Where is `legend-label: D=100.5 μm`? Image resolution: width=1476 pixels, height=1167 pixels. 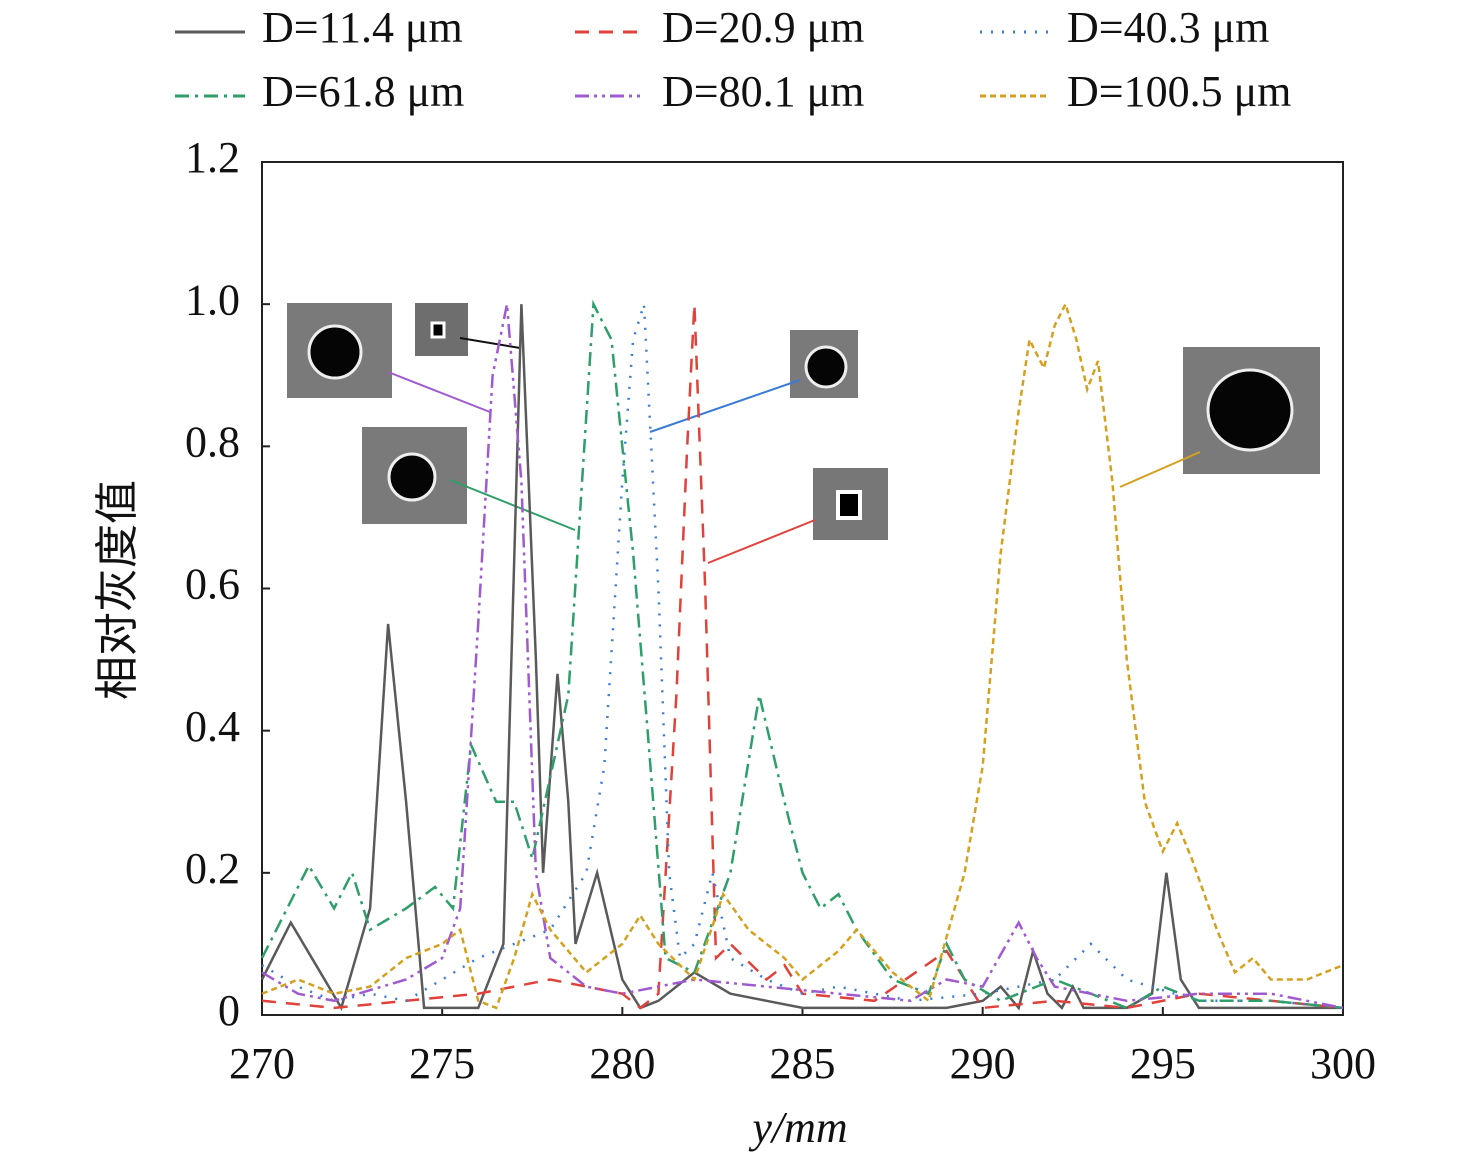 legend-label: D=100.5 μm is located at coordinates (1179, 91).